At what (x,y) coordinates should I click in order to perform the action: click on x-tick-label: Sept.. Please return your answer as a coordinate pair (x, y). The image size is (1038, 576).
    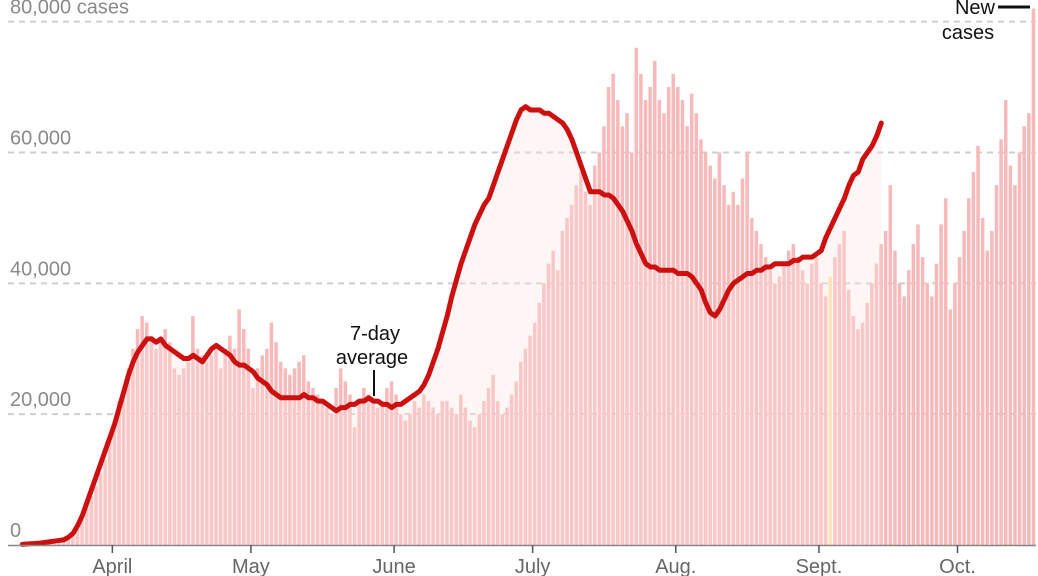
    Looking at the image, I should click on (819, 566).